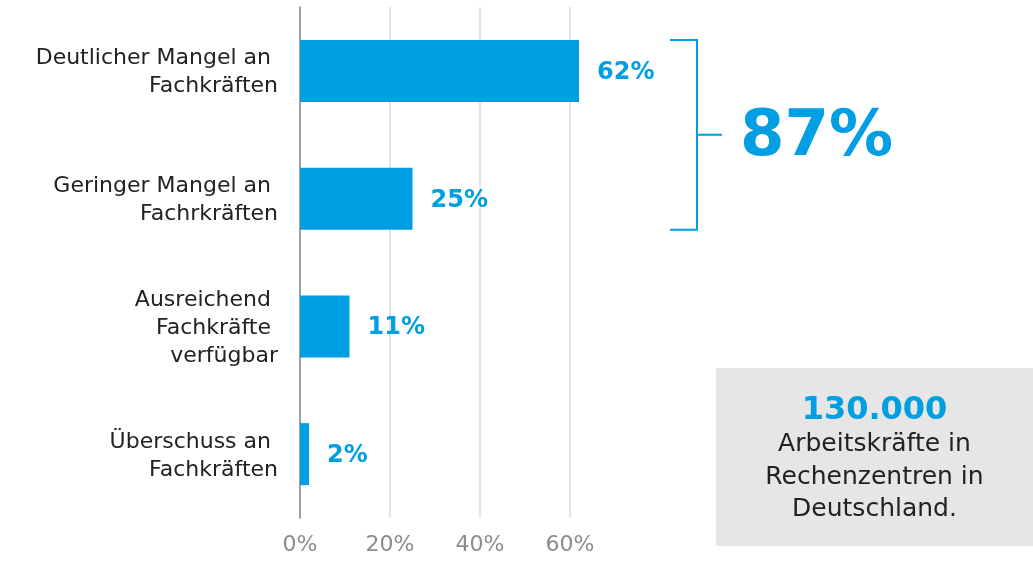 The image size is (1033, 561). What do you see at coordinates (300, 543) in the screenshot?
I see `x-tick-label: 0%` at bounding box center [300, 543].